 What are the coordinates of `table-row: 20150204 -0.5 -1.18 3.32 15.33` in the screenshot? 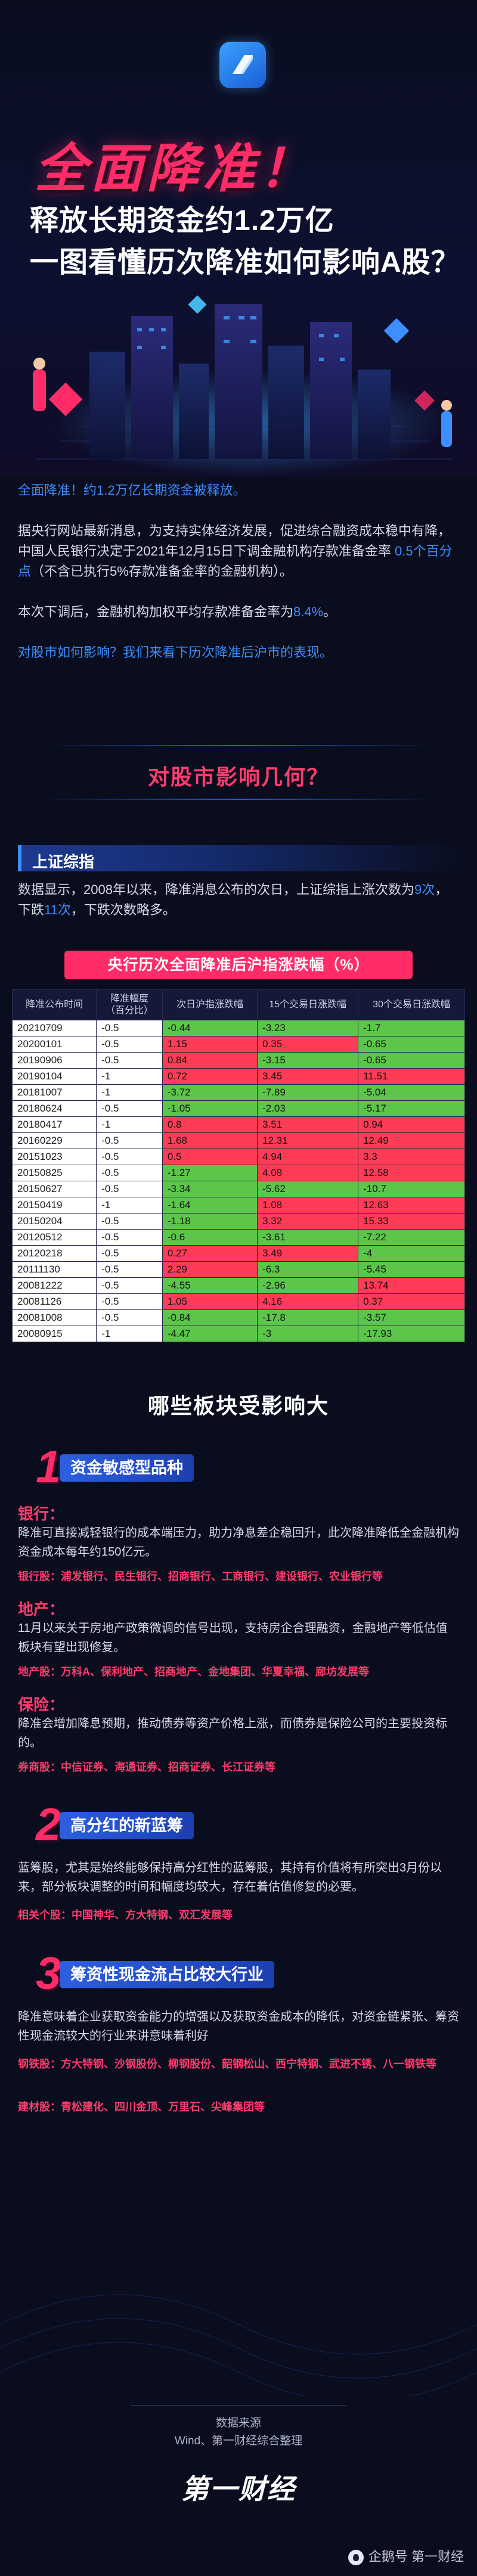 It's located at (238, 1221).